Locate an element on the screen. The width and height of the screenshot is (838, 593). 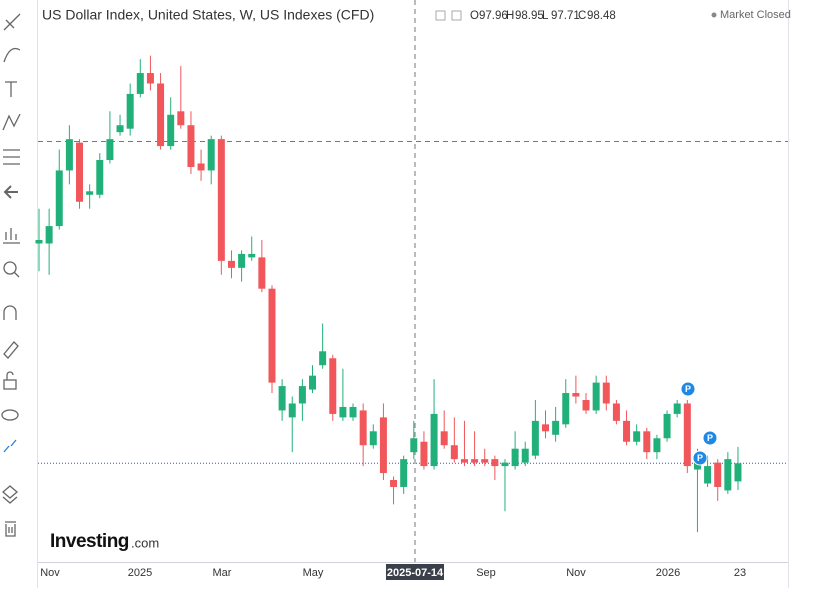
ohlc-value: 97.96 is located at coordinates (493, 16).